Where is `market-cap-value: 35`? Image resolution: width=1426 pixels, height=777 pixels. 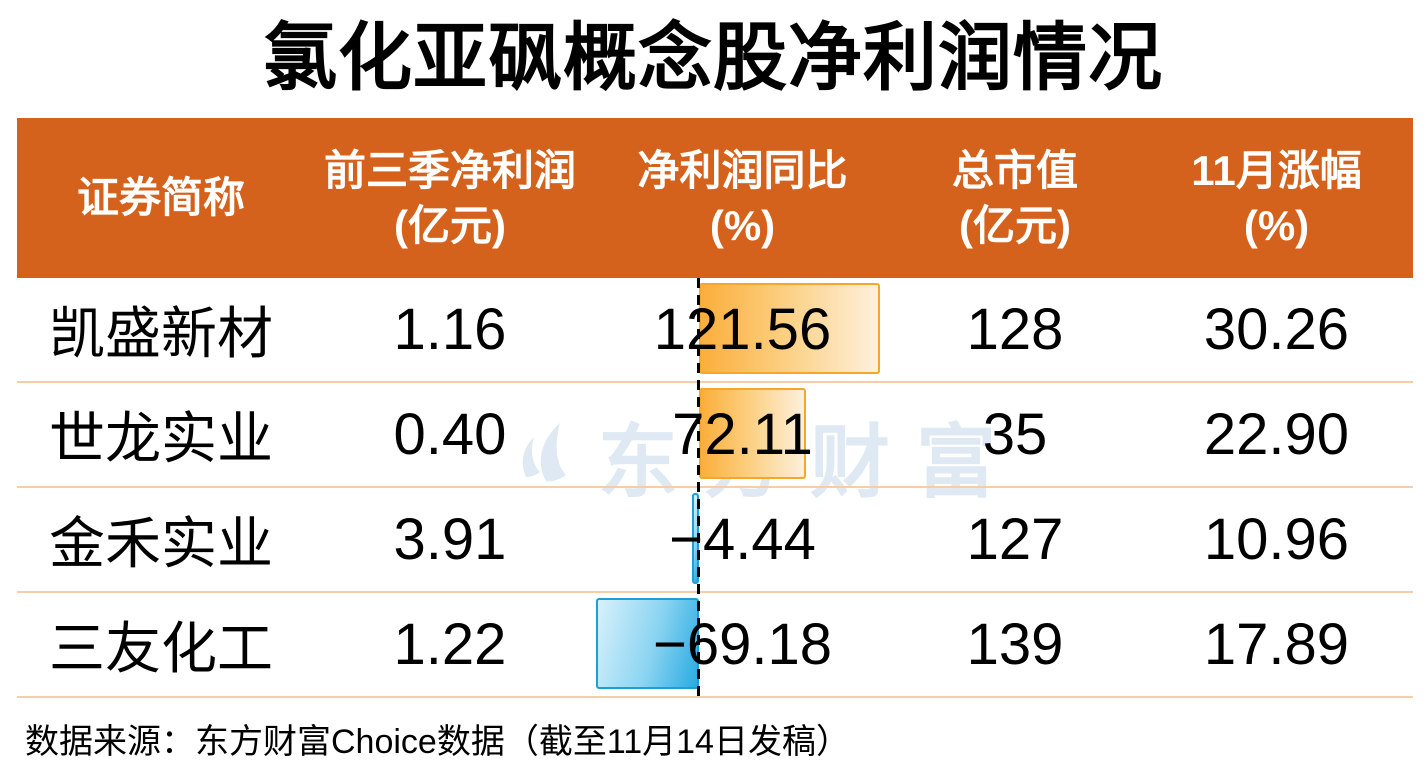 market-cap-value: 35 is located at coordinates (1015, 434).